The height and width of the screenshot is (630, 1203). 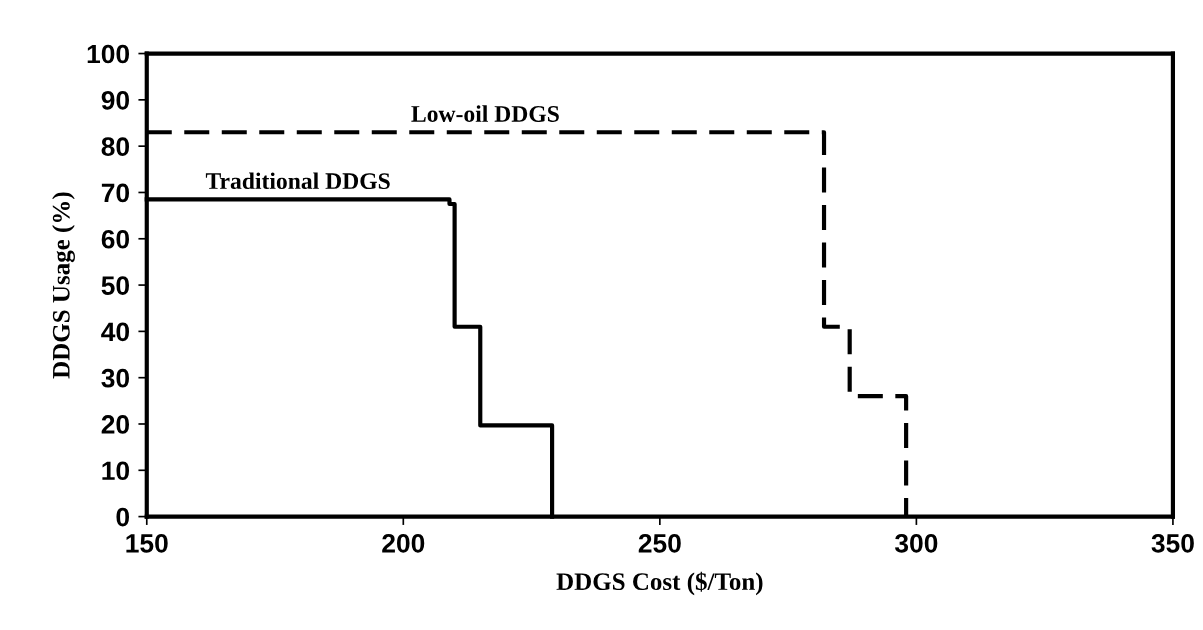 I want to click on x-tick-label: 200, so click(x=403, y=543).